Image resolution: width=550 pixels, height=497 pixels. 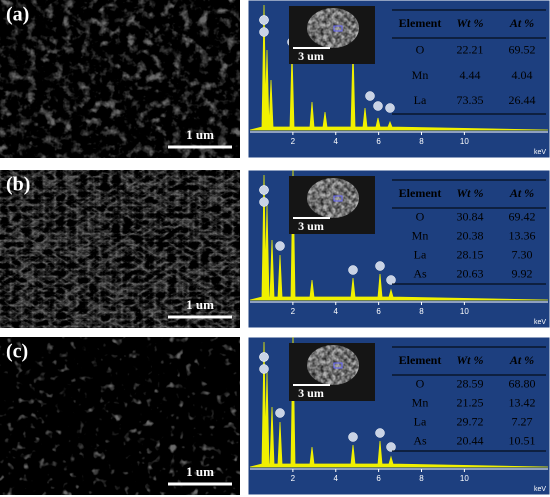 What do you see at coordinates (470, 383) in the screenshot?
I see `table-cell: 28.59` at bounding box center [470, 383].